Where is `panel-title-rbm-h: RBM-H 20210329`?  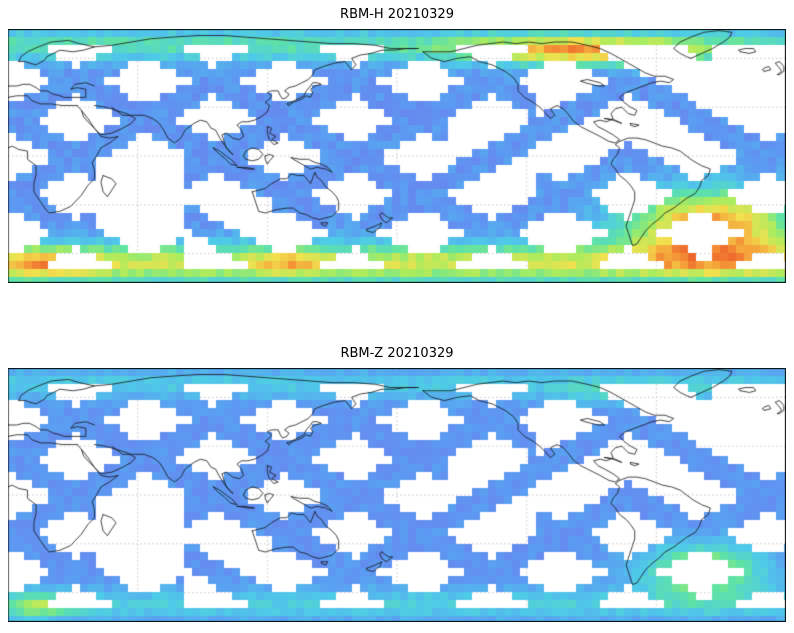
panel-title-rbm-h: RBM-H 20210329 is located at coordinates (397, 14).